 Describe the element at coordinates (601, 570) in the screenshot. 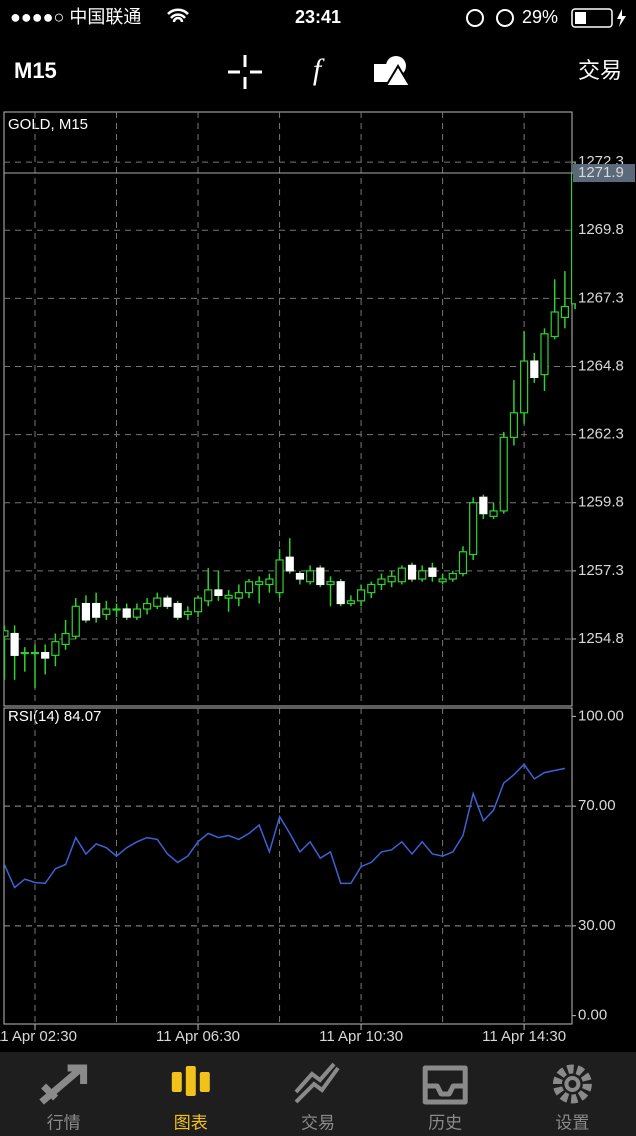

I see `y-tick-label: 1257.3` at that location.